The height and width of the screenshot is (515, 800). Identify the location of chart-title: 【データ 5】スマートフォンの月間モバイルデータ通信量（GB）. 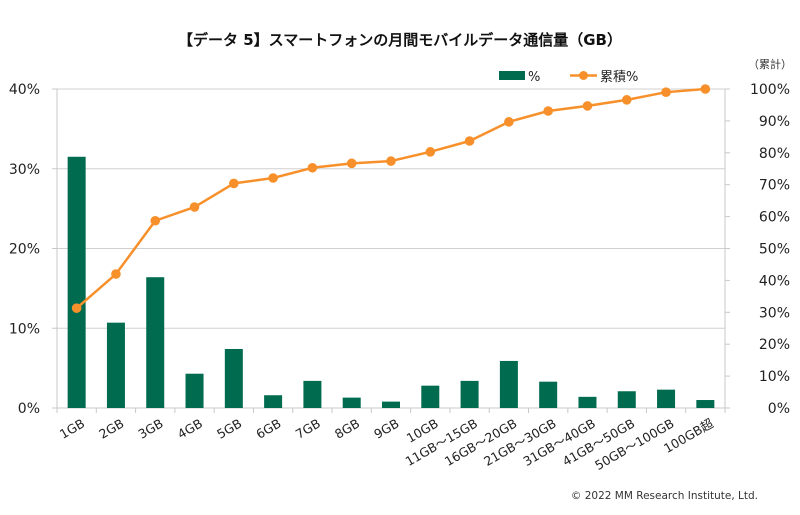
(400, 40).